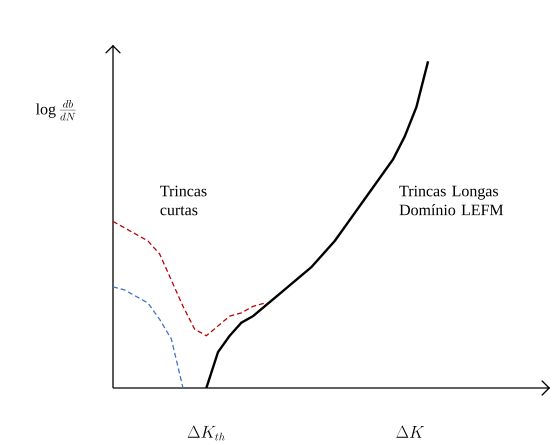 The image size is (554, 445). What do you see at coordinates (56, 110) in the screenshot?
I see `y-axis-title: $\log\frac{db}{dN}$` at bounding box center [56, 110].